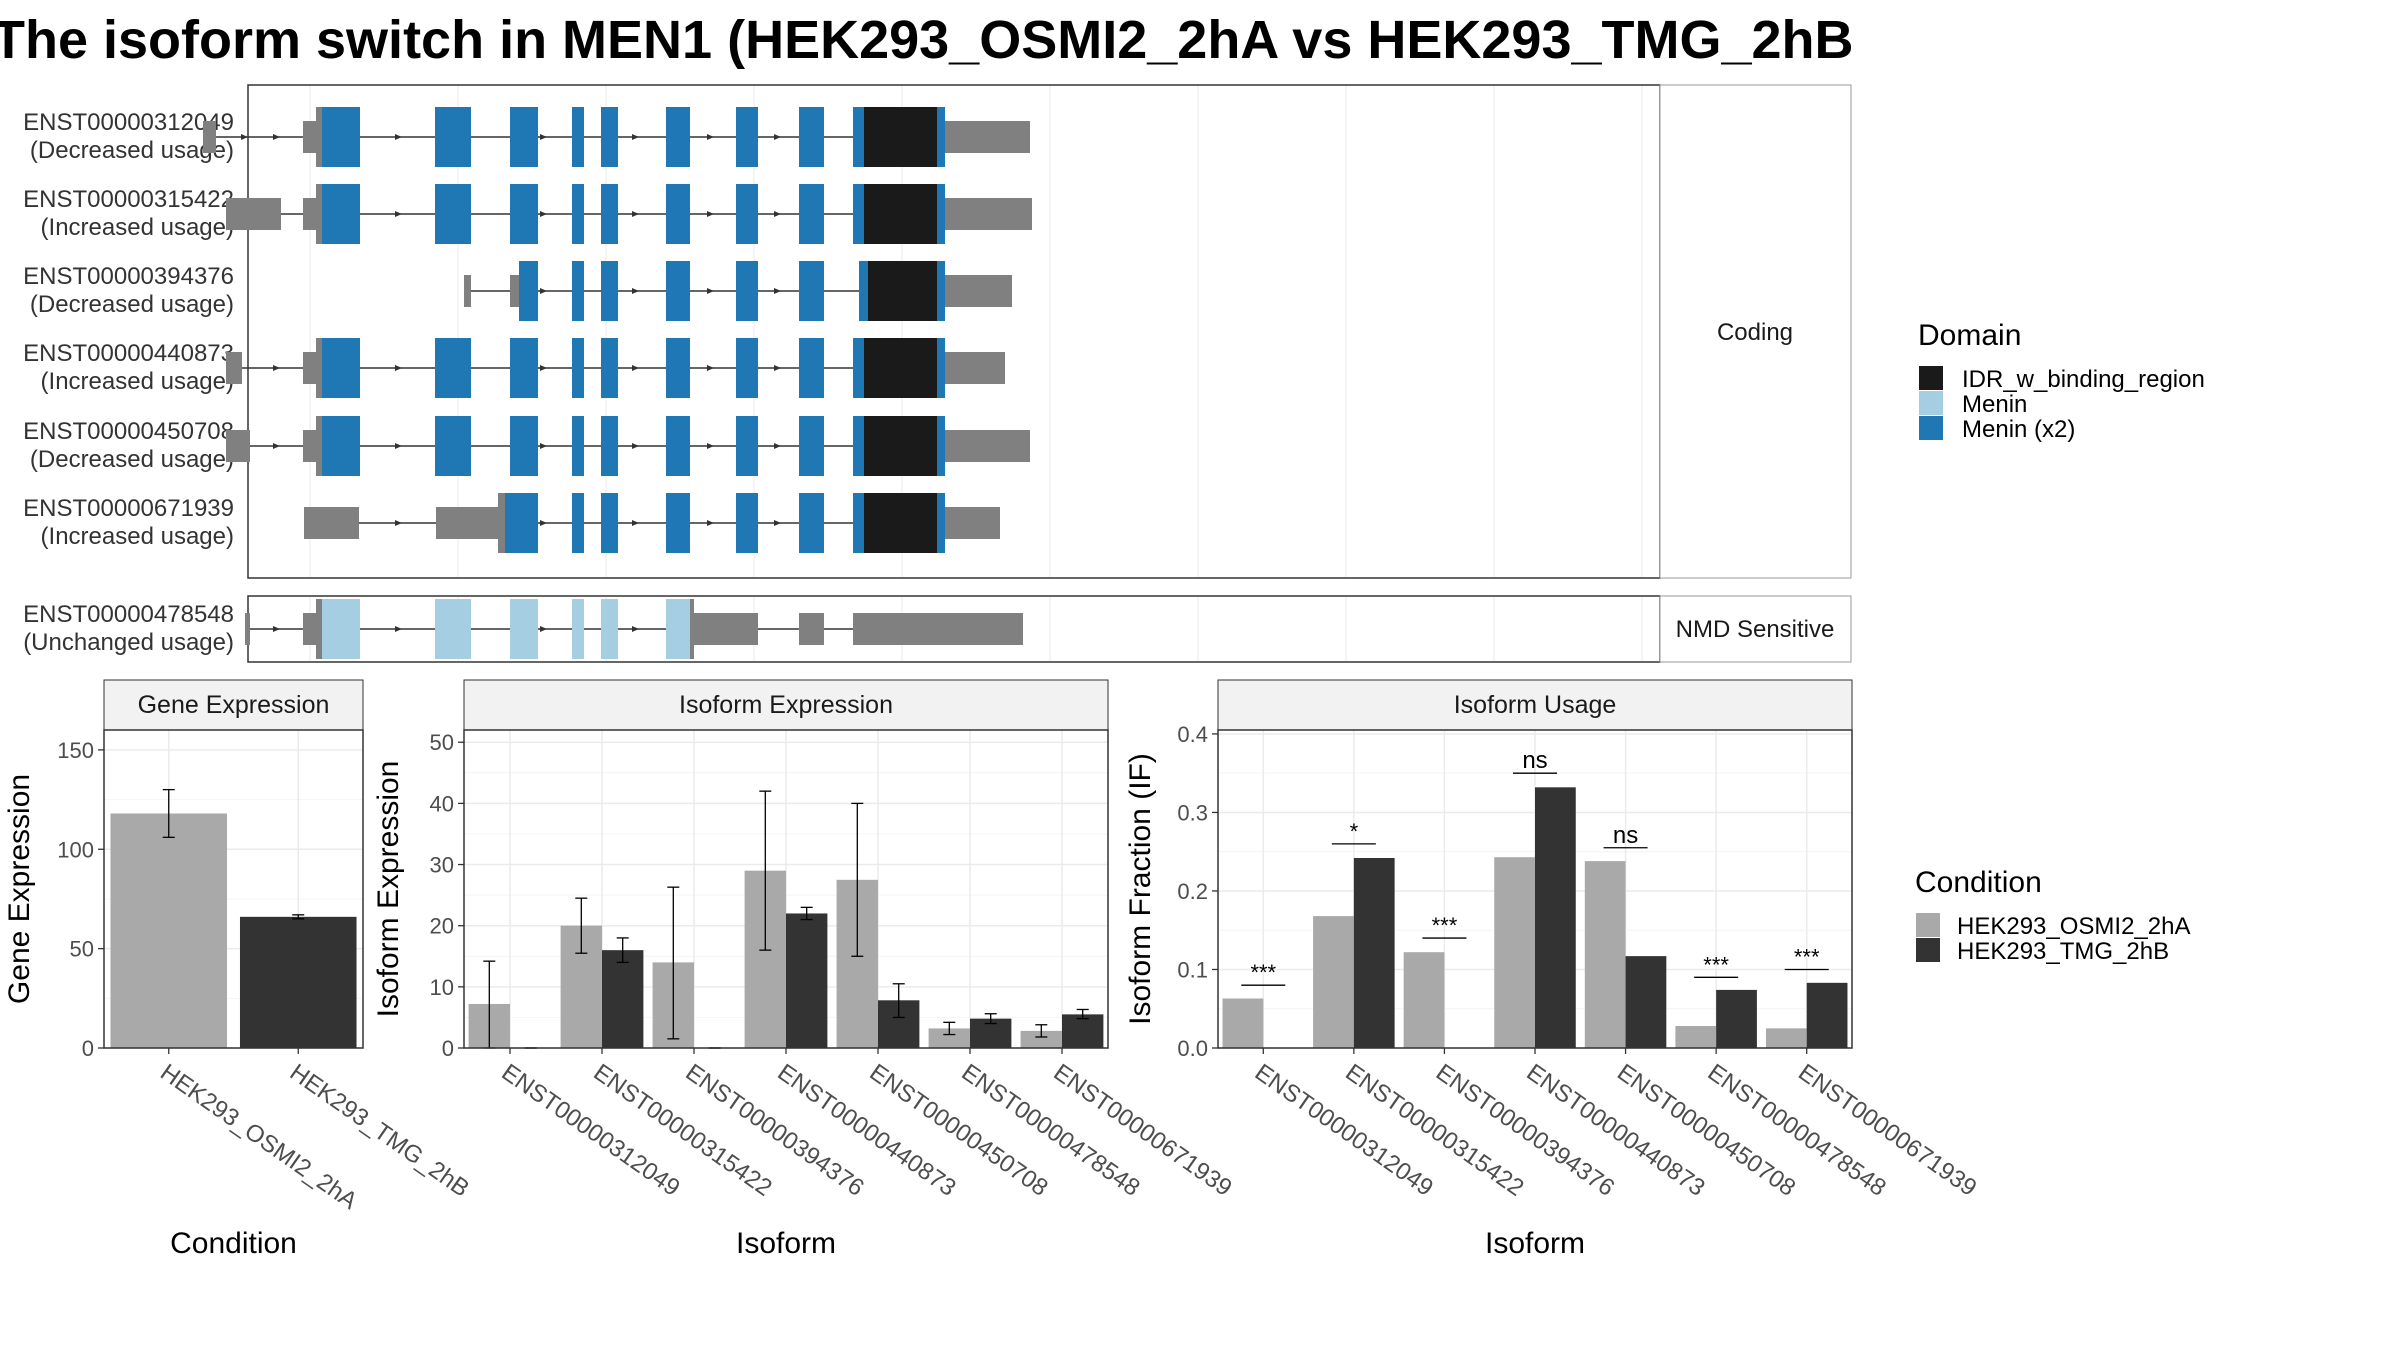 This screenshot has width=2400, height=1350. Describe the element at coordinates (128, 199) in the screenshot. I see `transcript-id-label: ENST00000315422` at that location.